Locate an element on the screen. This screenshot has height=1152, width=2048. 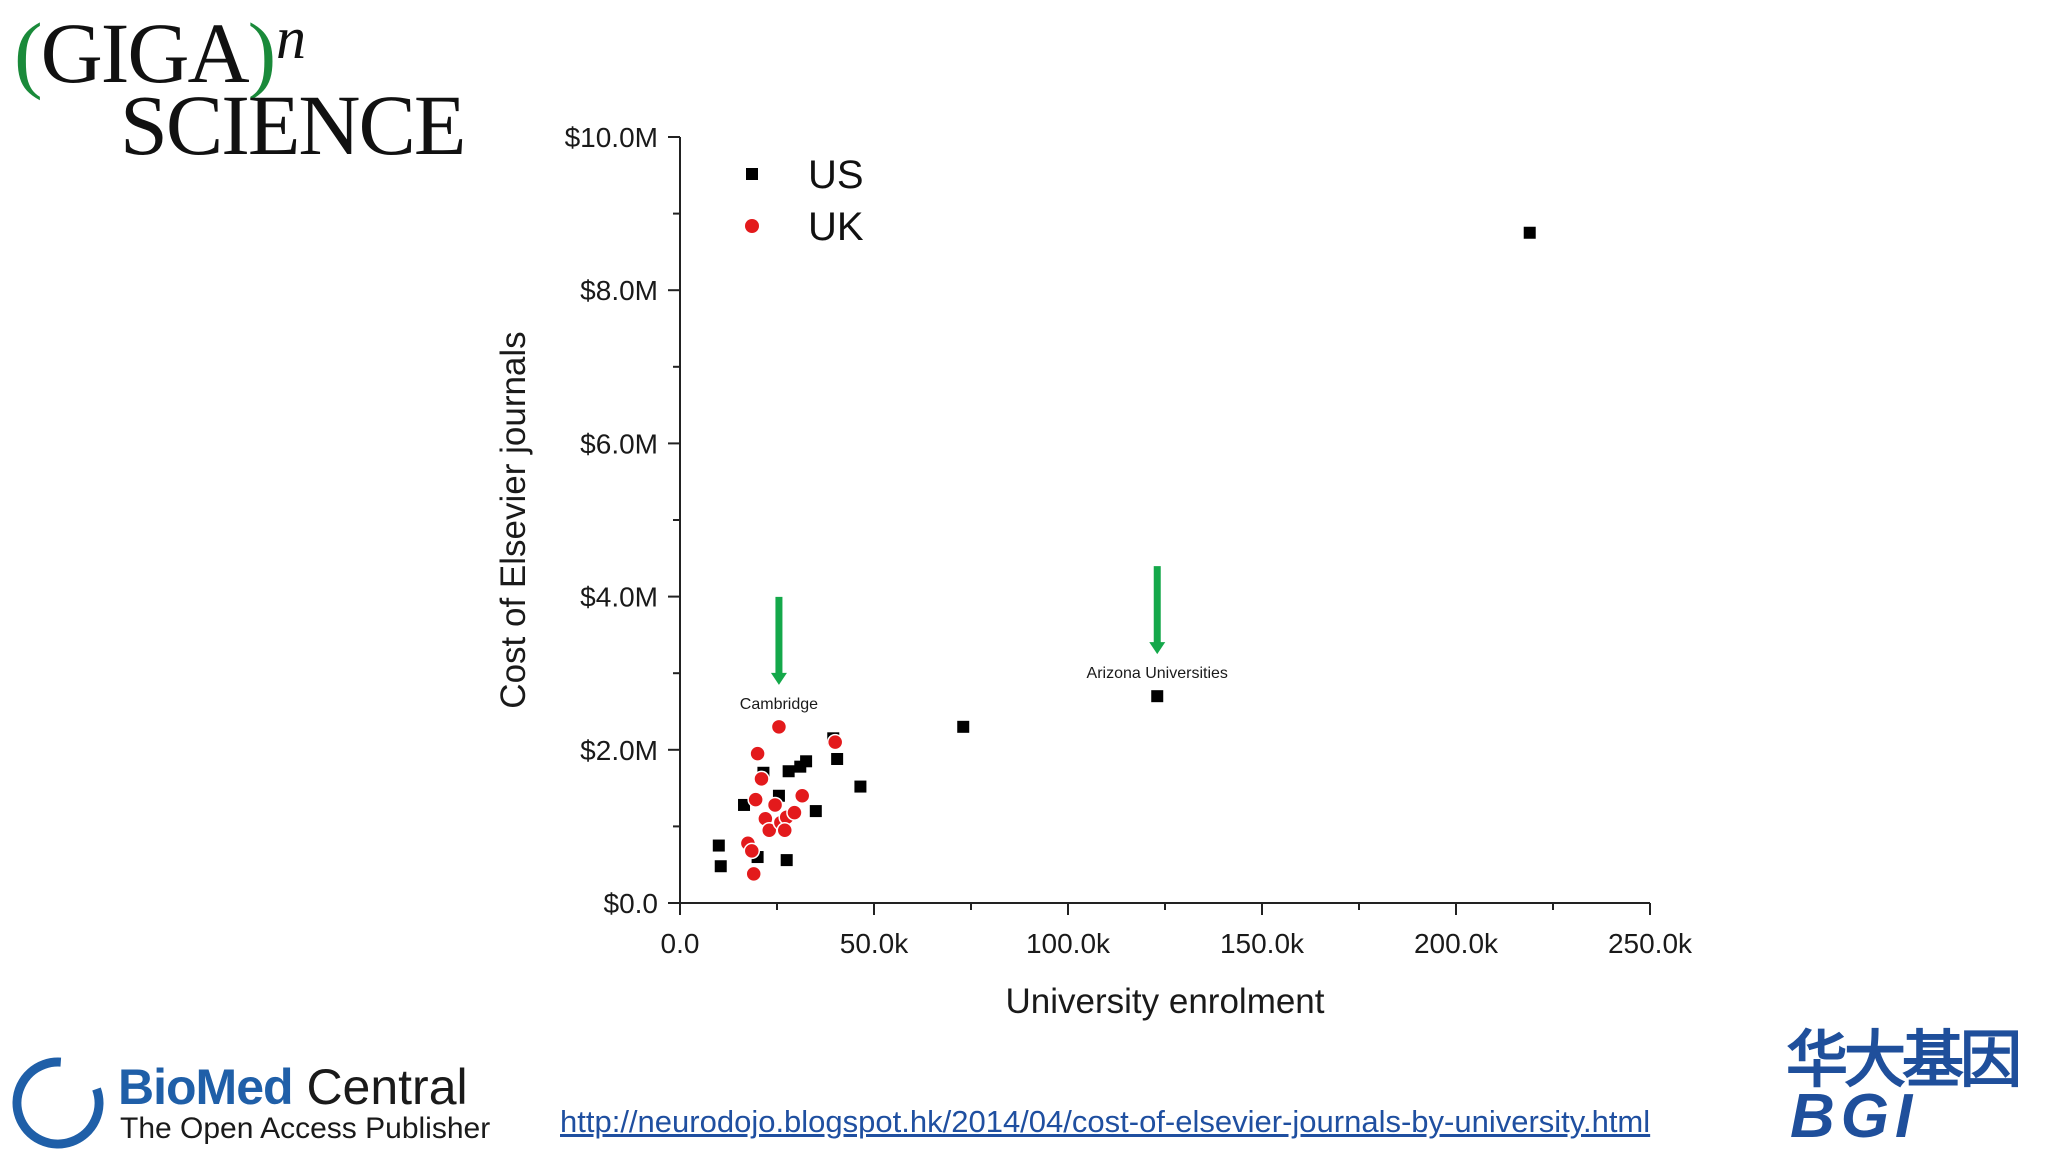
giga-word: GIGA is located at coordinates (145, 53).